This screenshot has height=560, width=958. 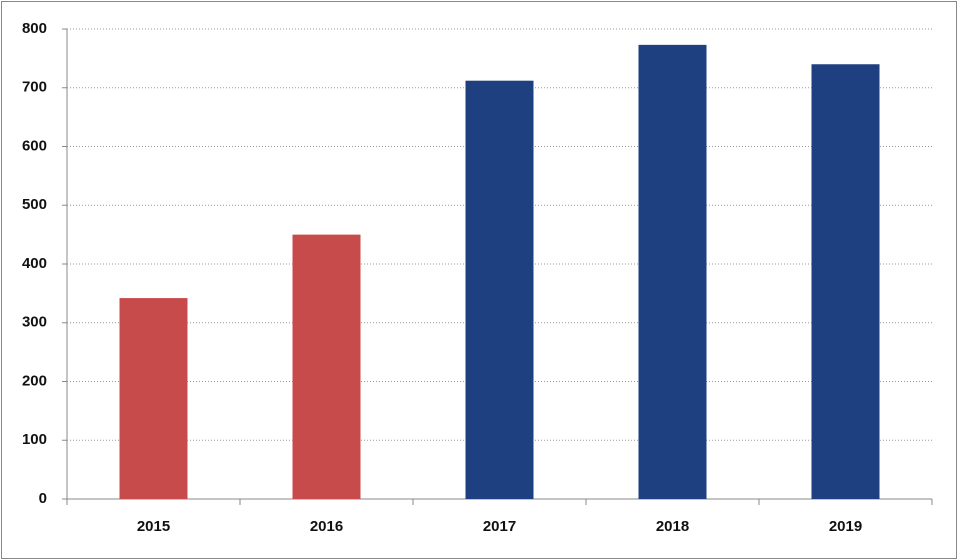 I want to click on x-tick-label: 2017, so click(x=499, y=526).